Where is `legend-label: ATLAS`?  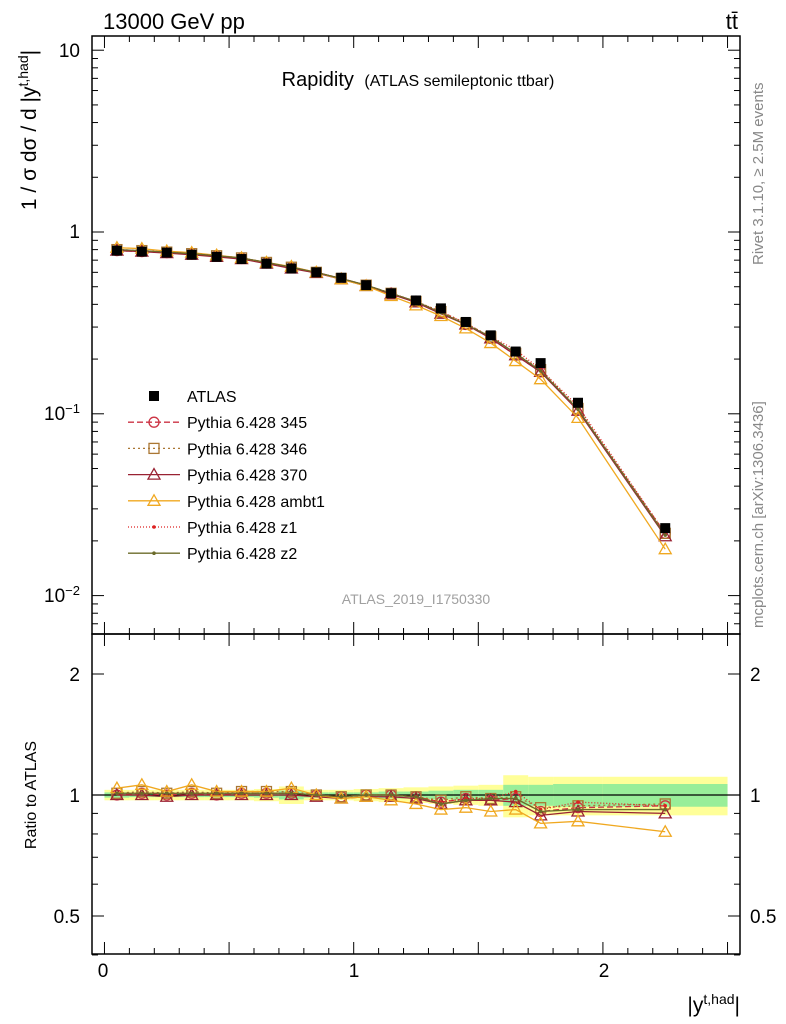 legend-label: ATLAS is located at coordinates (212, 397).